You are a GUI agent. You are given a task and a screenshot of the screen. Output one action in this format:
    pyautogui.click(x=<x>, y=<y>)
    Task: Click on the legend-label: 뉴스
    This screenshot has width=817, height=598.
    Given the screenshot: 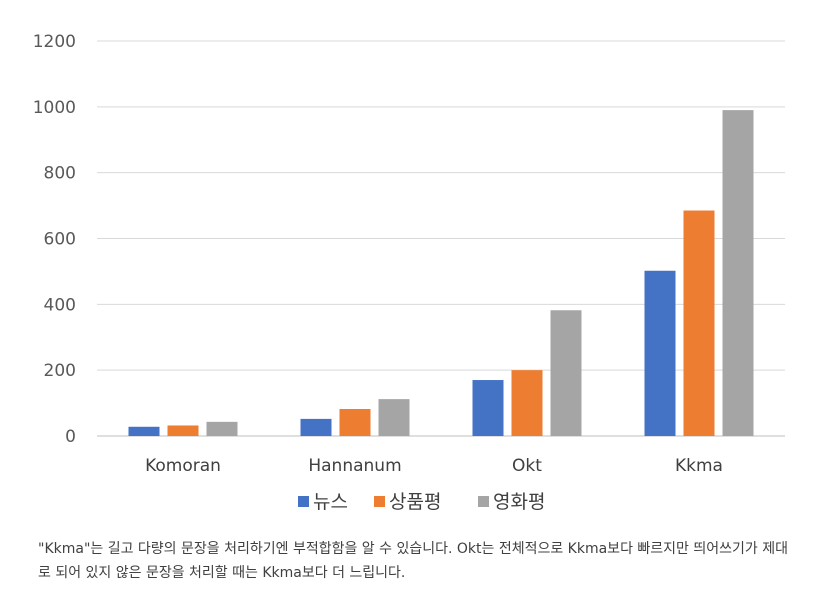 What is the action you would take?
    pyautogui.click(x=330, y=502)
    